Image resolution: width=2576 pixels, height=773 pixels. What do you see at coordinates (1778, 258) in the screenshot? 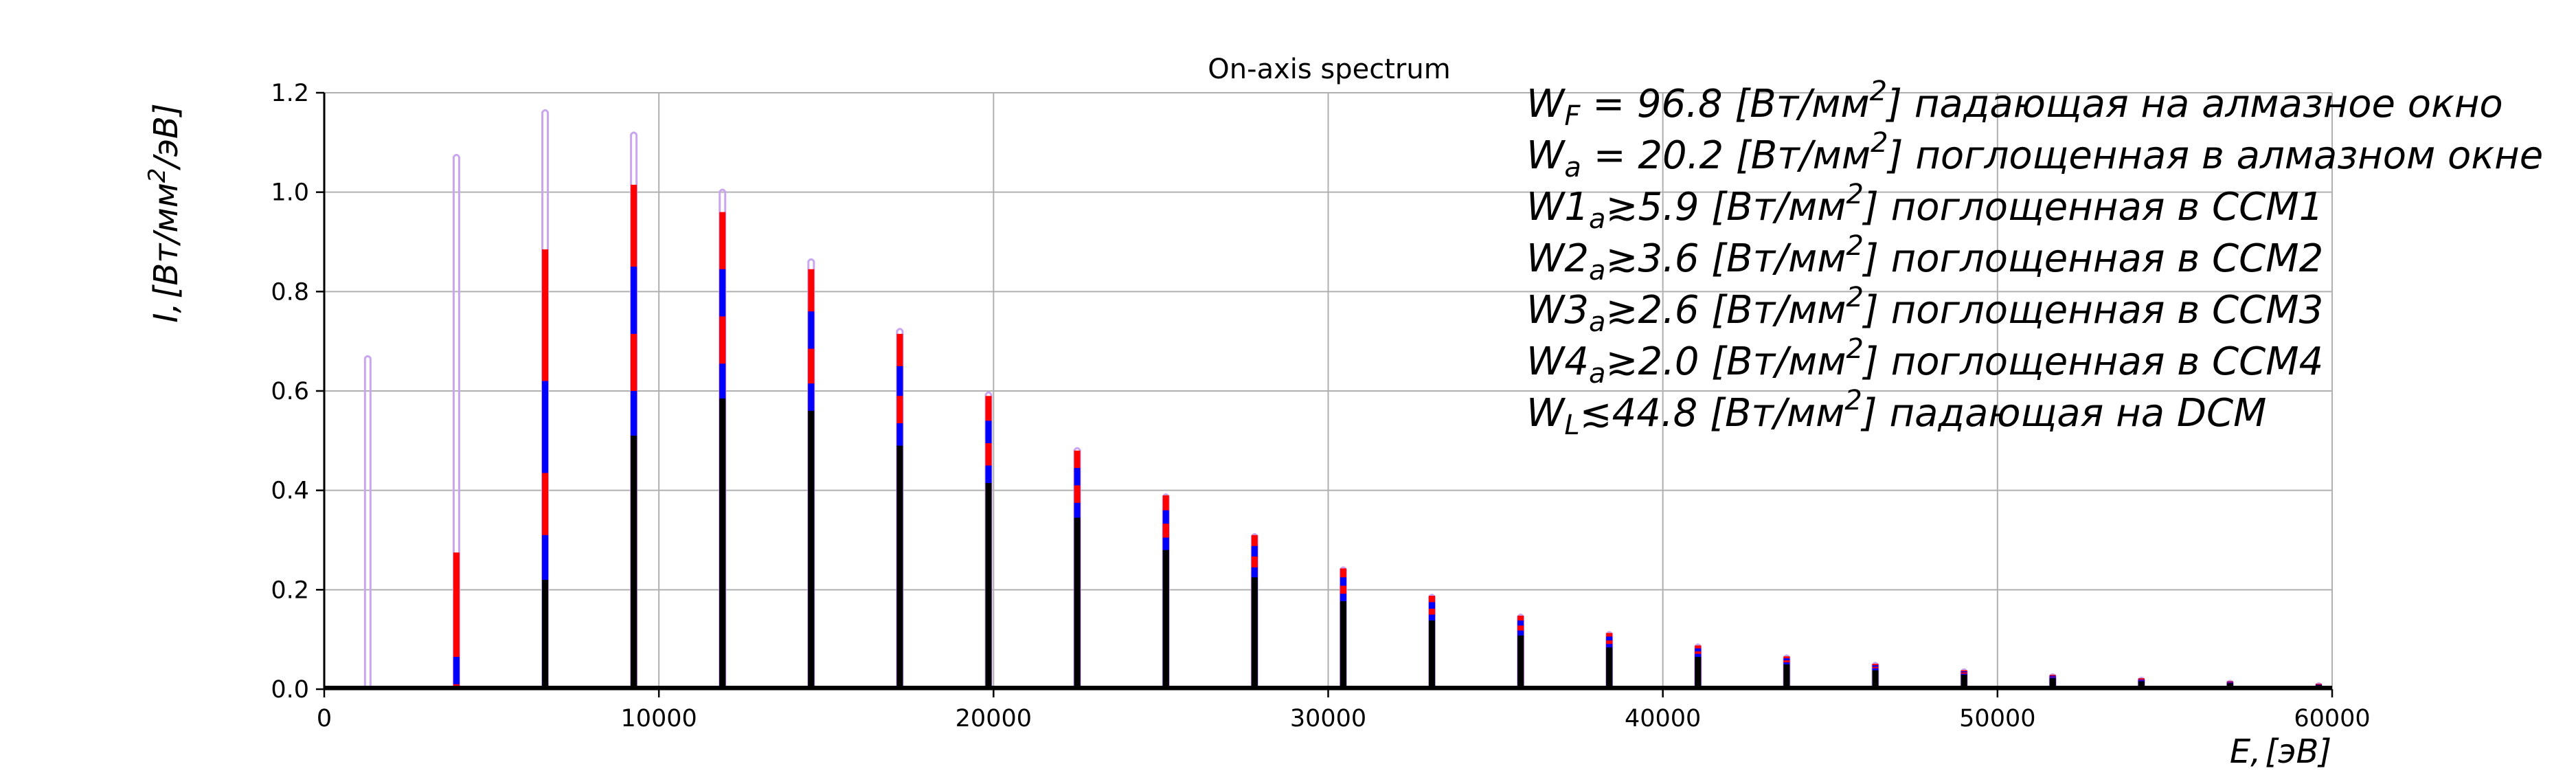
I see `annotation-3-unit: [Вт/мм` at bounding box center [1778, 258].